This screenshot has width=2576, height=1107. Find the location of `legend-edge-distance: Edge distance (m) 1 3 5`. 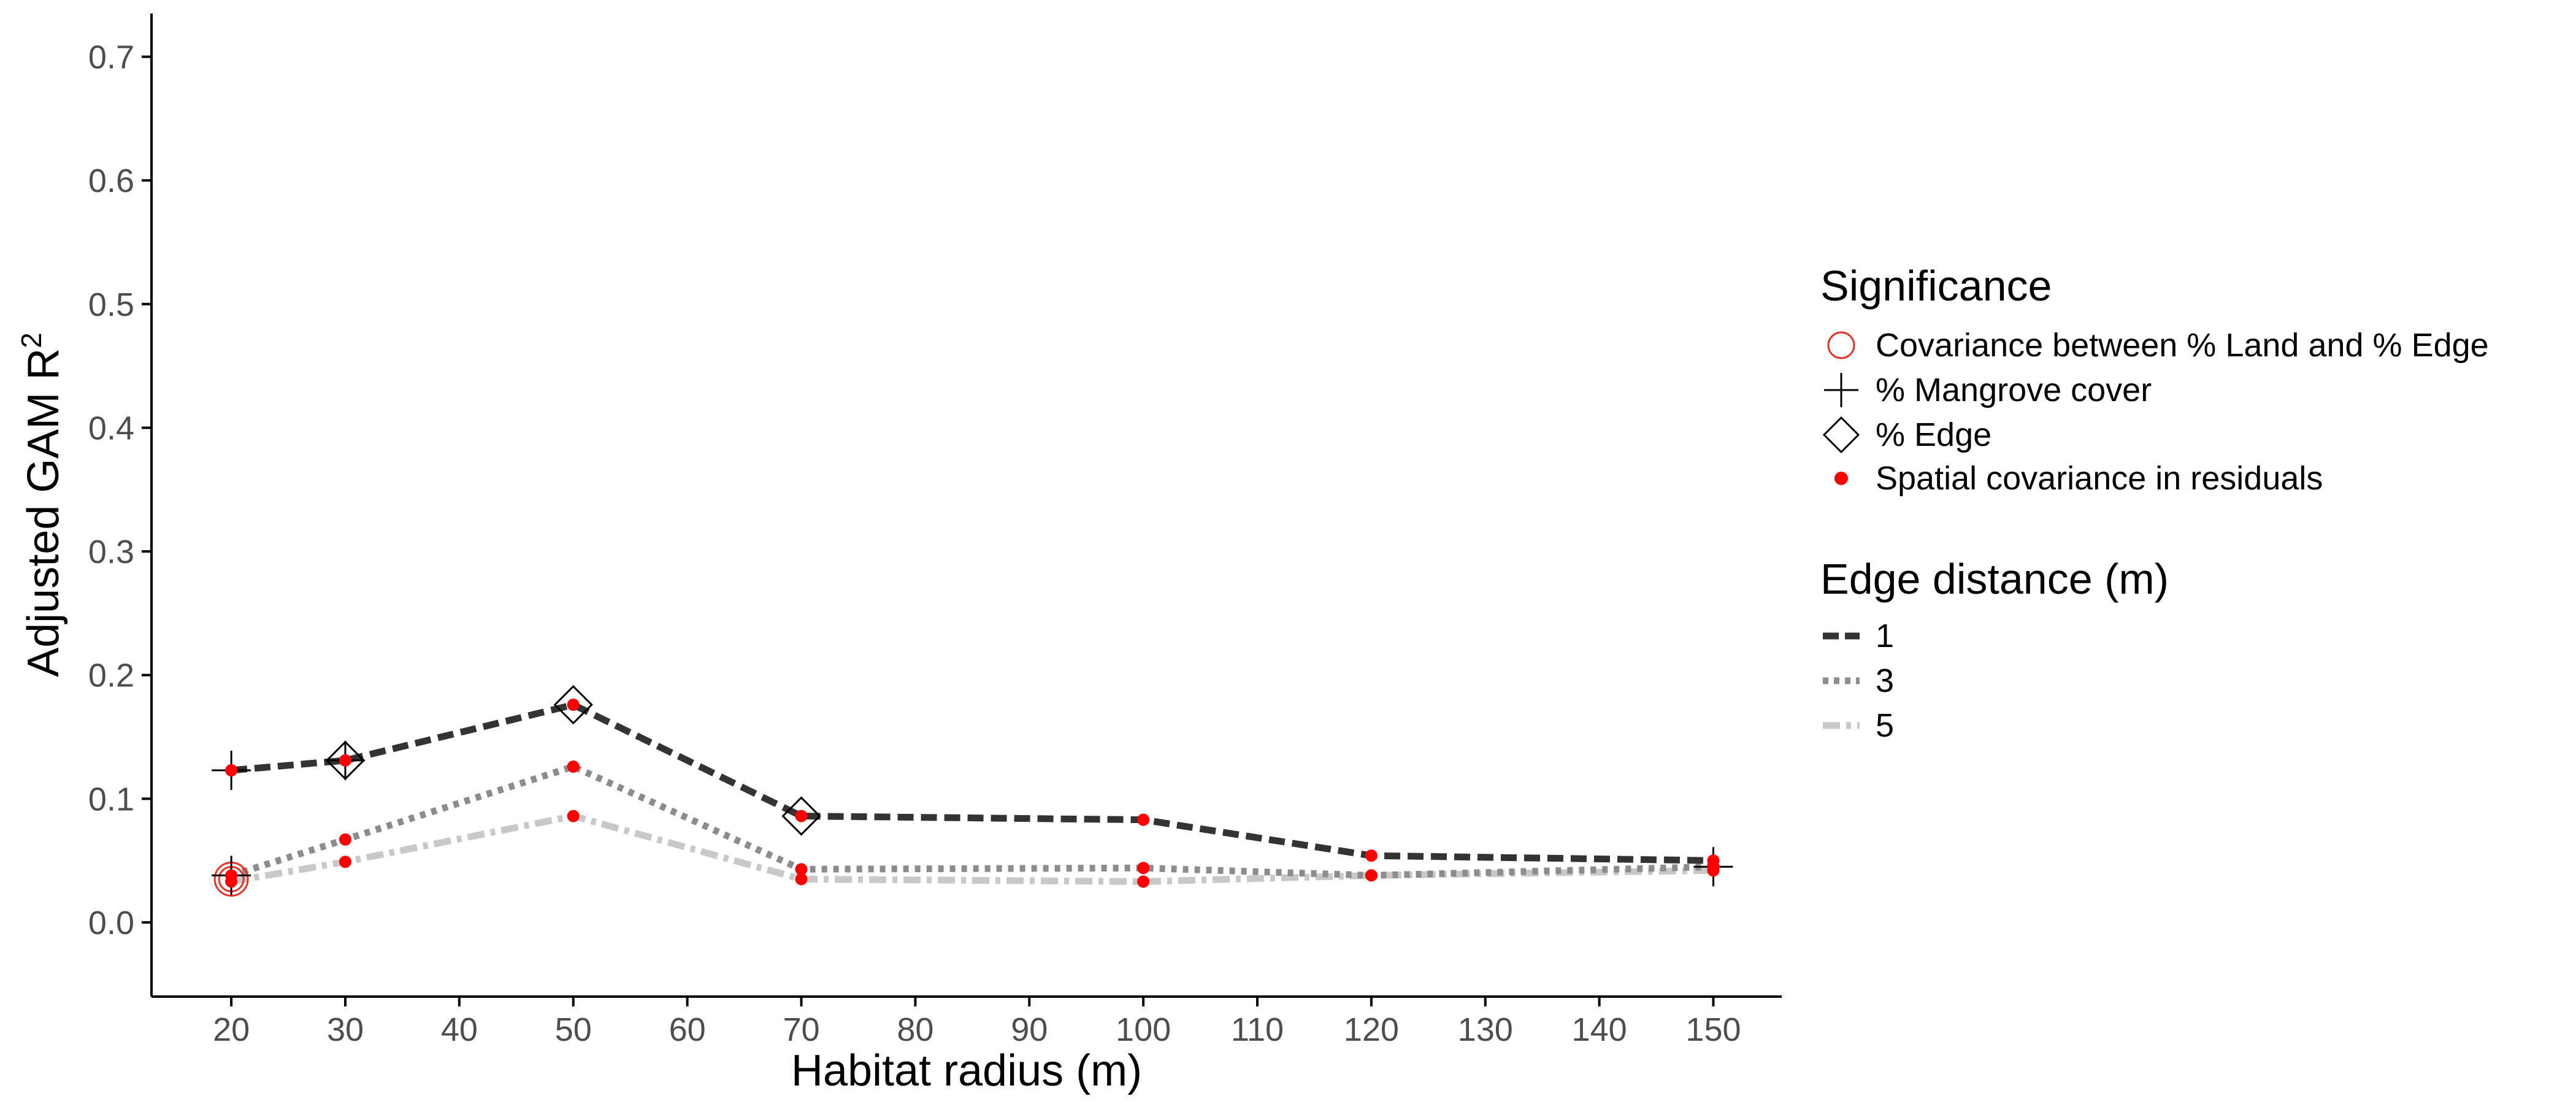

legend-edge-distance: Edge distance (m) 1 3 5 is located at coordinates (1994, 649).